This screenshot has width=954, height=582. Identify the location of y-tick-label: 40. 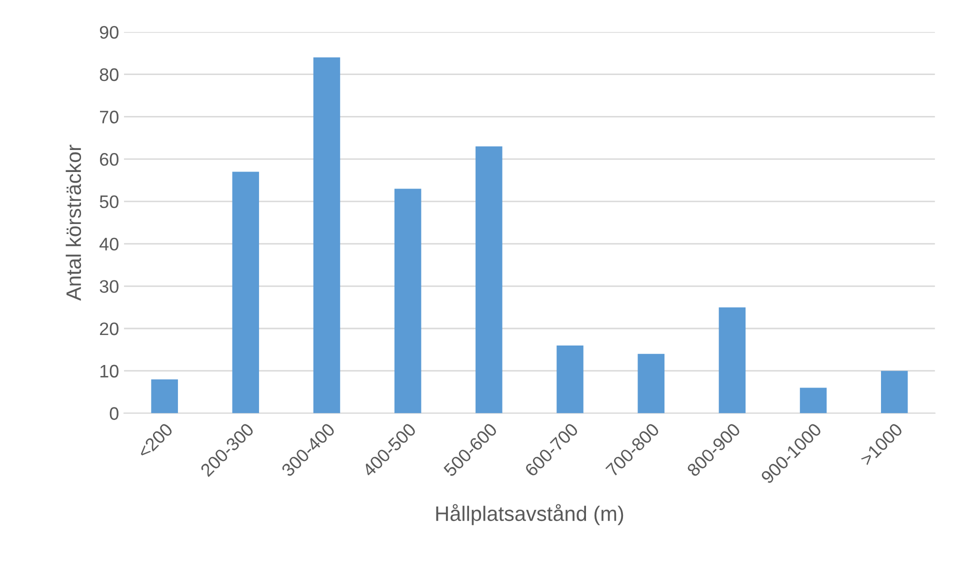
(108, 244).